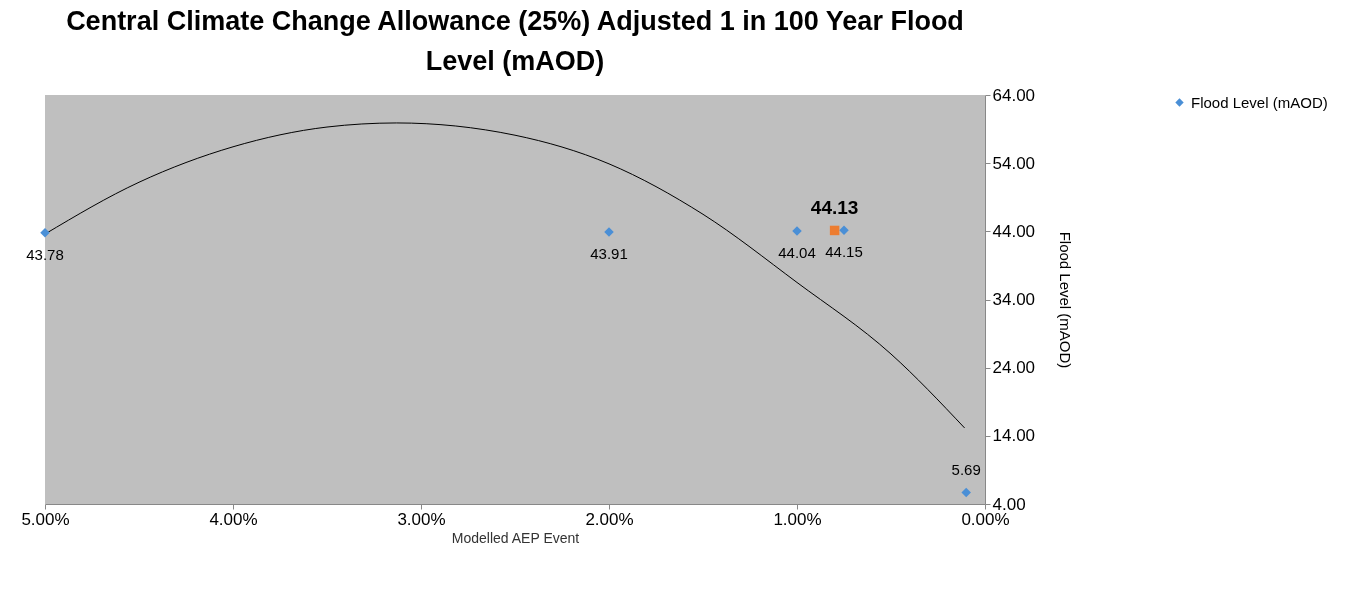 This screenshot has width=1362, height=604. Describe the element at coordinates (45, 519) in the screenshot. I see `x-tick-label: 5.00%` at that location.